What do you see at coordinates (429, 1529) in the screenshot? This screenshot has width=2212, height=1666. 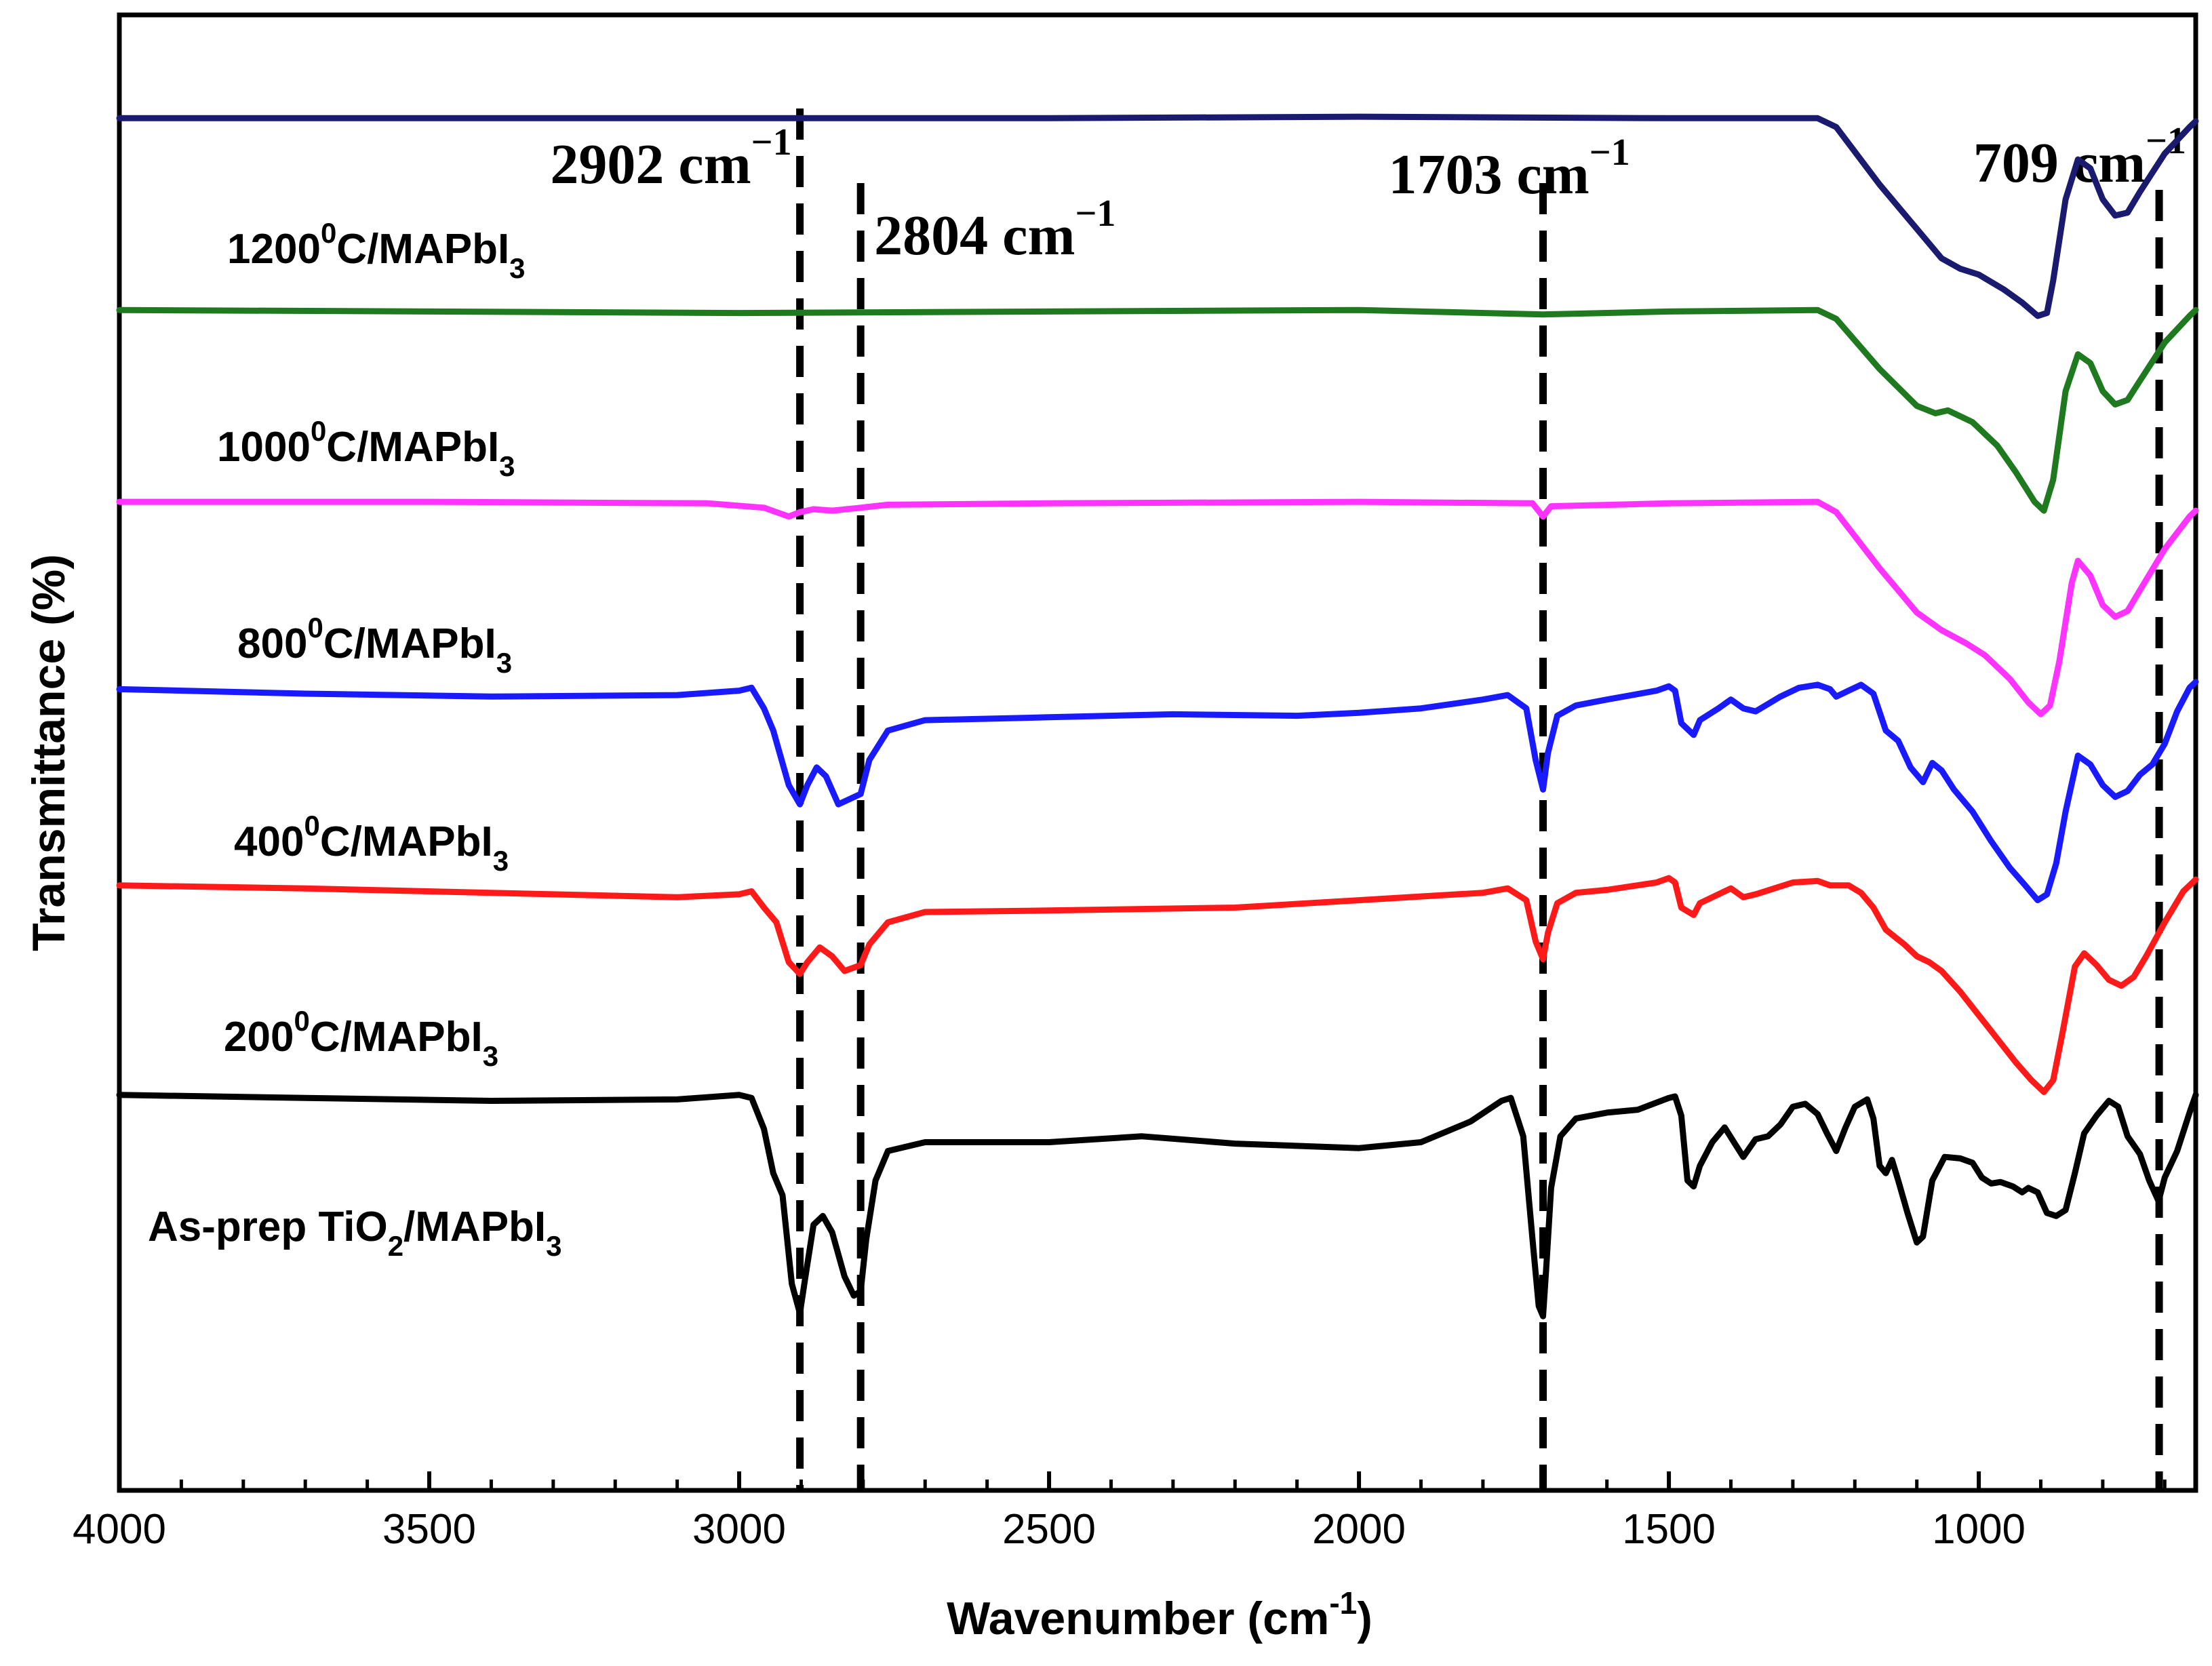 I see `x-tick-label: 3500` at bounding box center [429, 1529].